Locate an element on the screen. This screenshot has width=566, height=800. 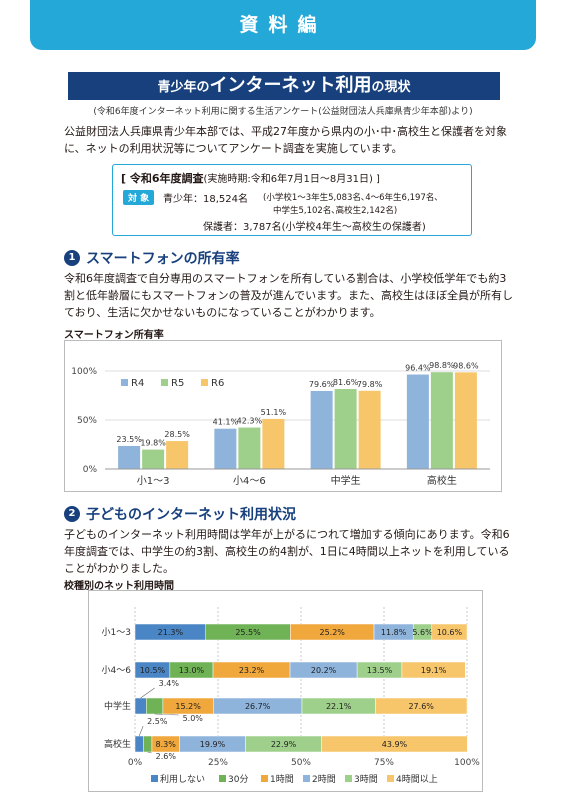
segment-value-label: 10.5% is located at coordinates (153, 670).